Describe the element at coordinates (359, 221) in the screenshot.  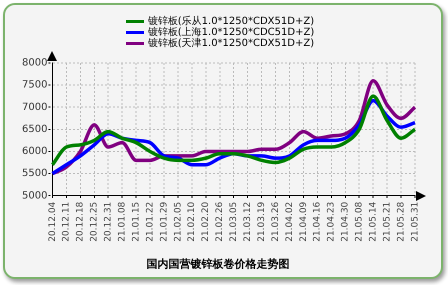
I see `x-tick-label: 21.05.08` at that location.